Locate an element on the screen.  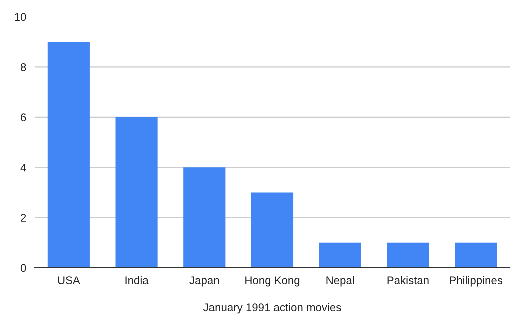
y-tick-label: 2 is located at coordinates (23, 218).